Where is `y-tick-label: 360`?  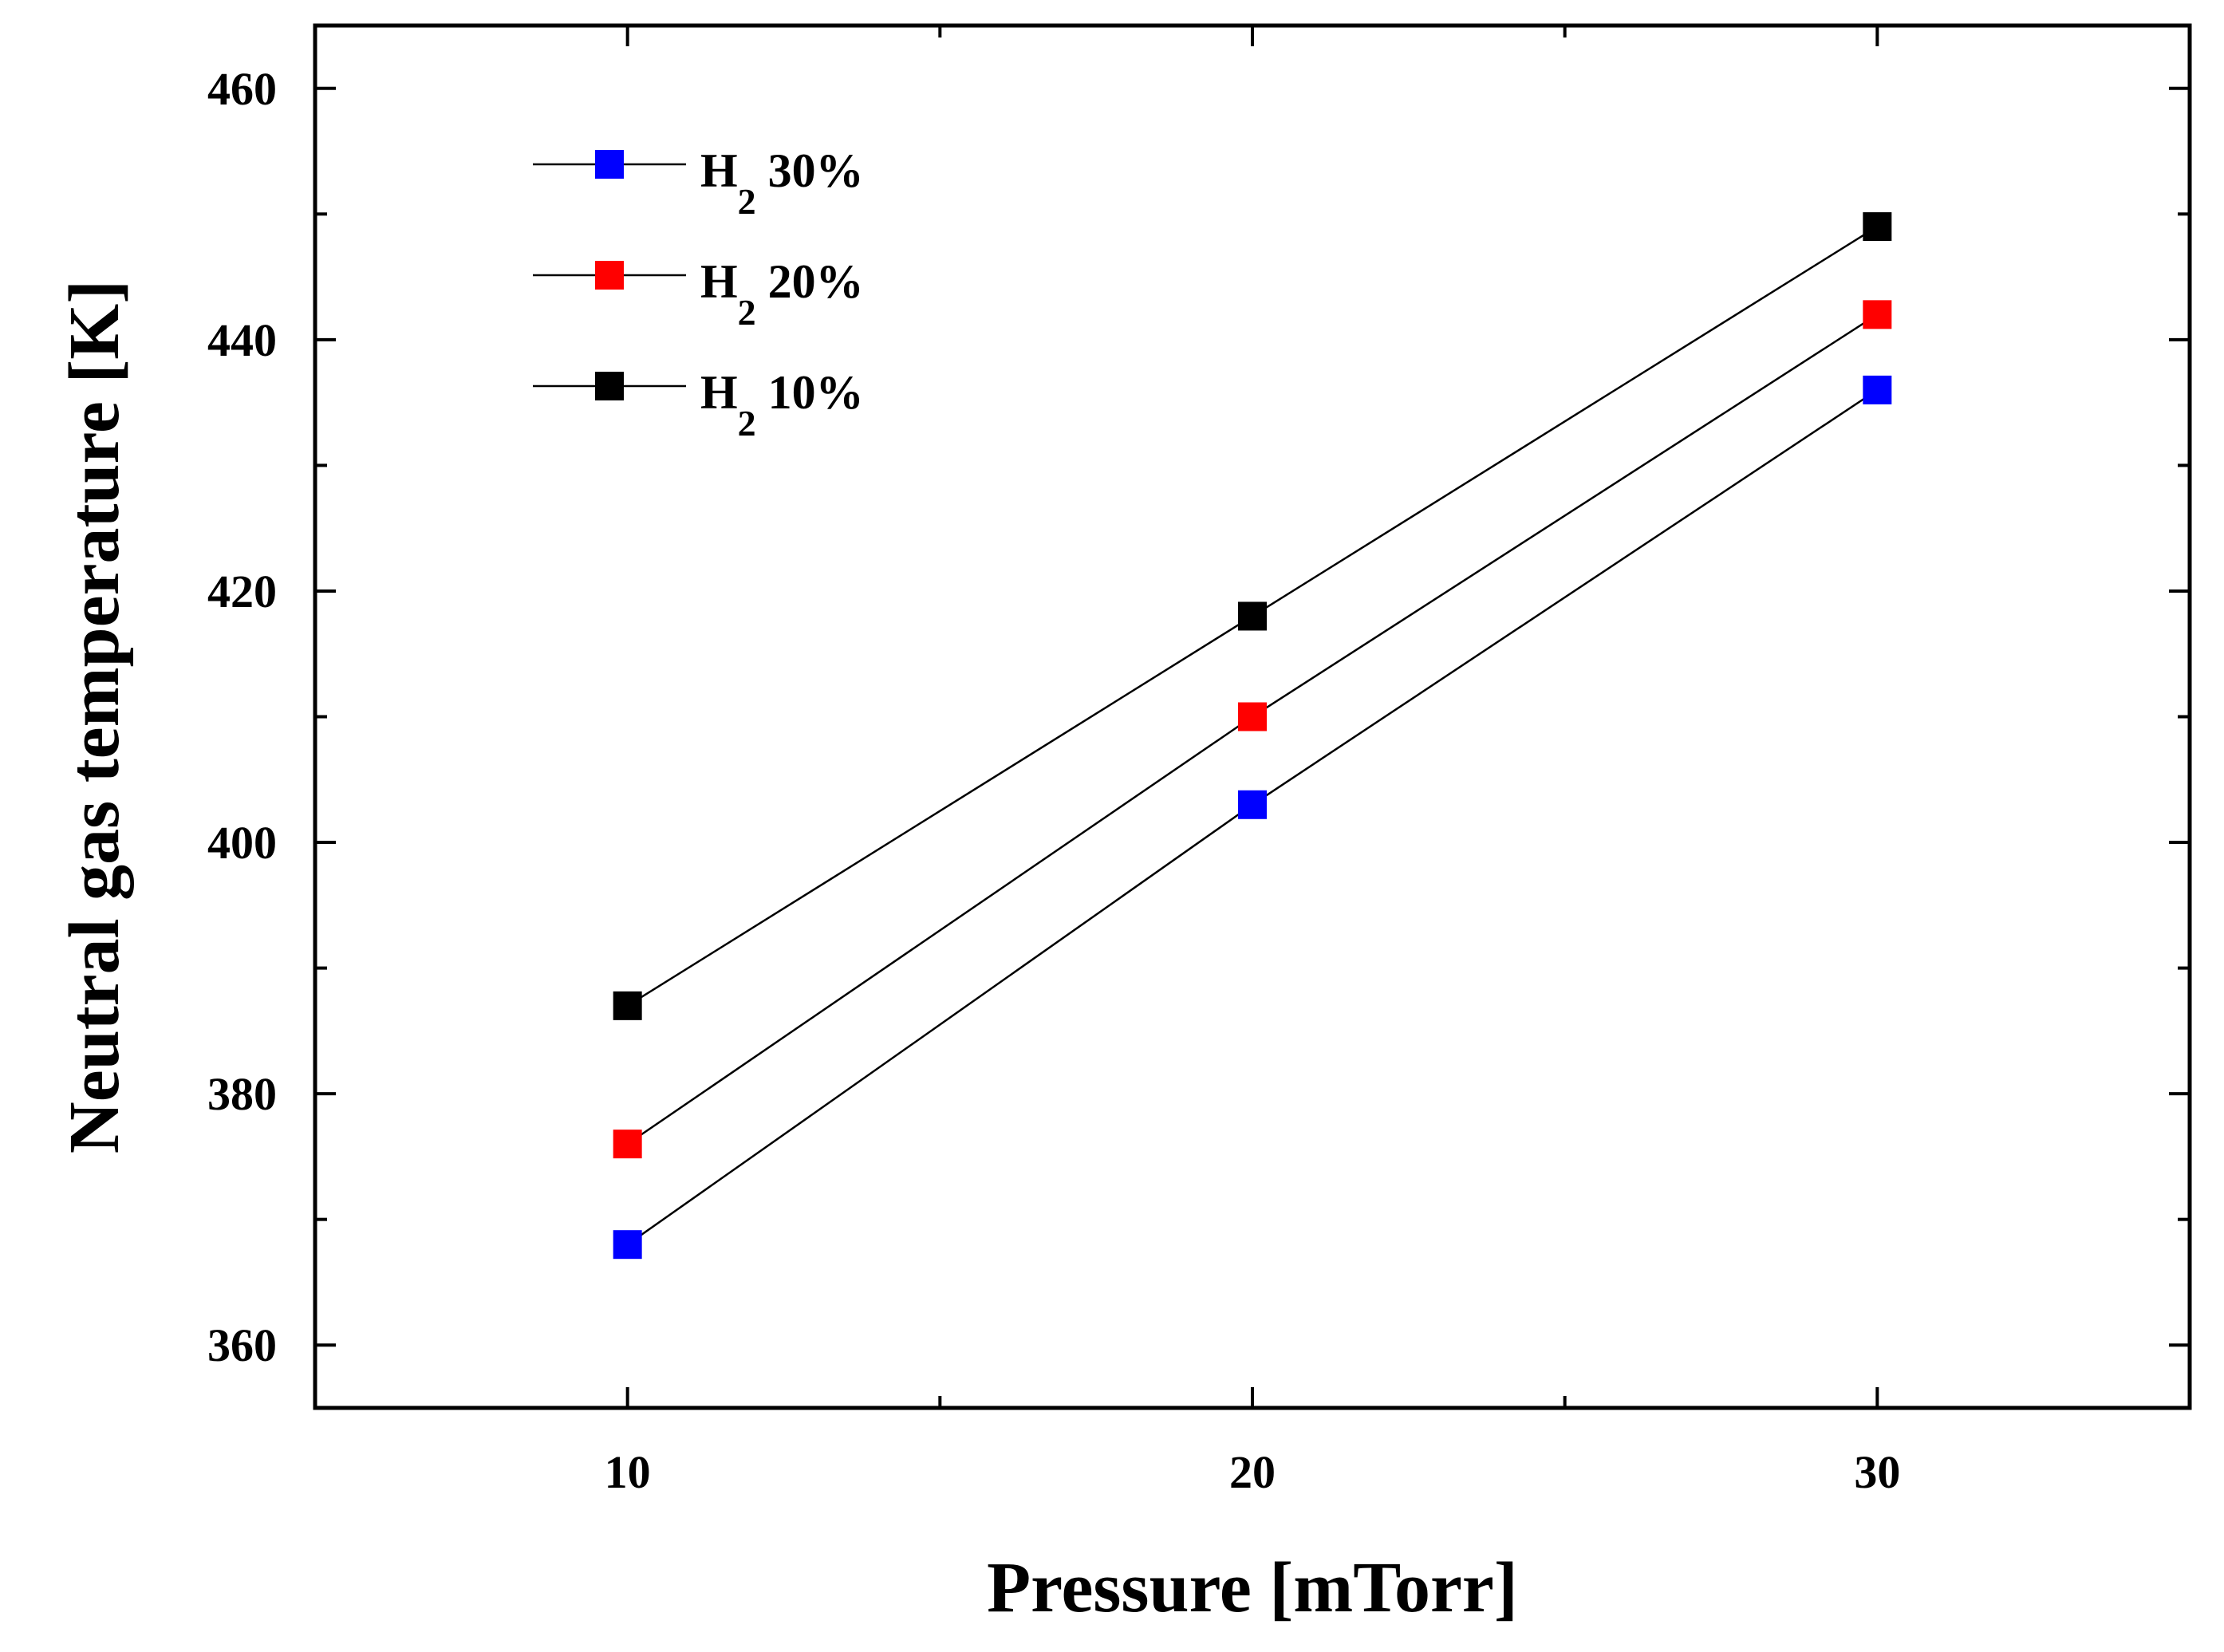
y-tick-label: 360 is located at coordinates (242, 1345).